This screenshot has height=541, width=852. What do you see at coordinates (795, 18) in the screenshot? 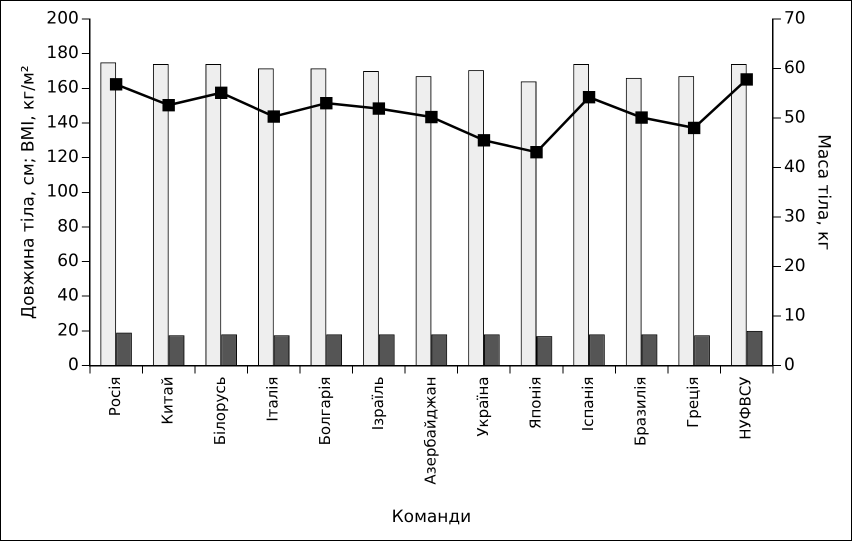
I see `y2-tick-label: 70` at bounding box center [795, 18].